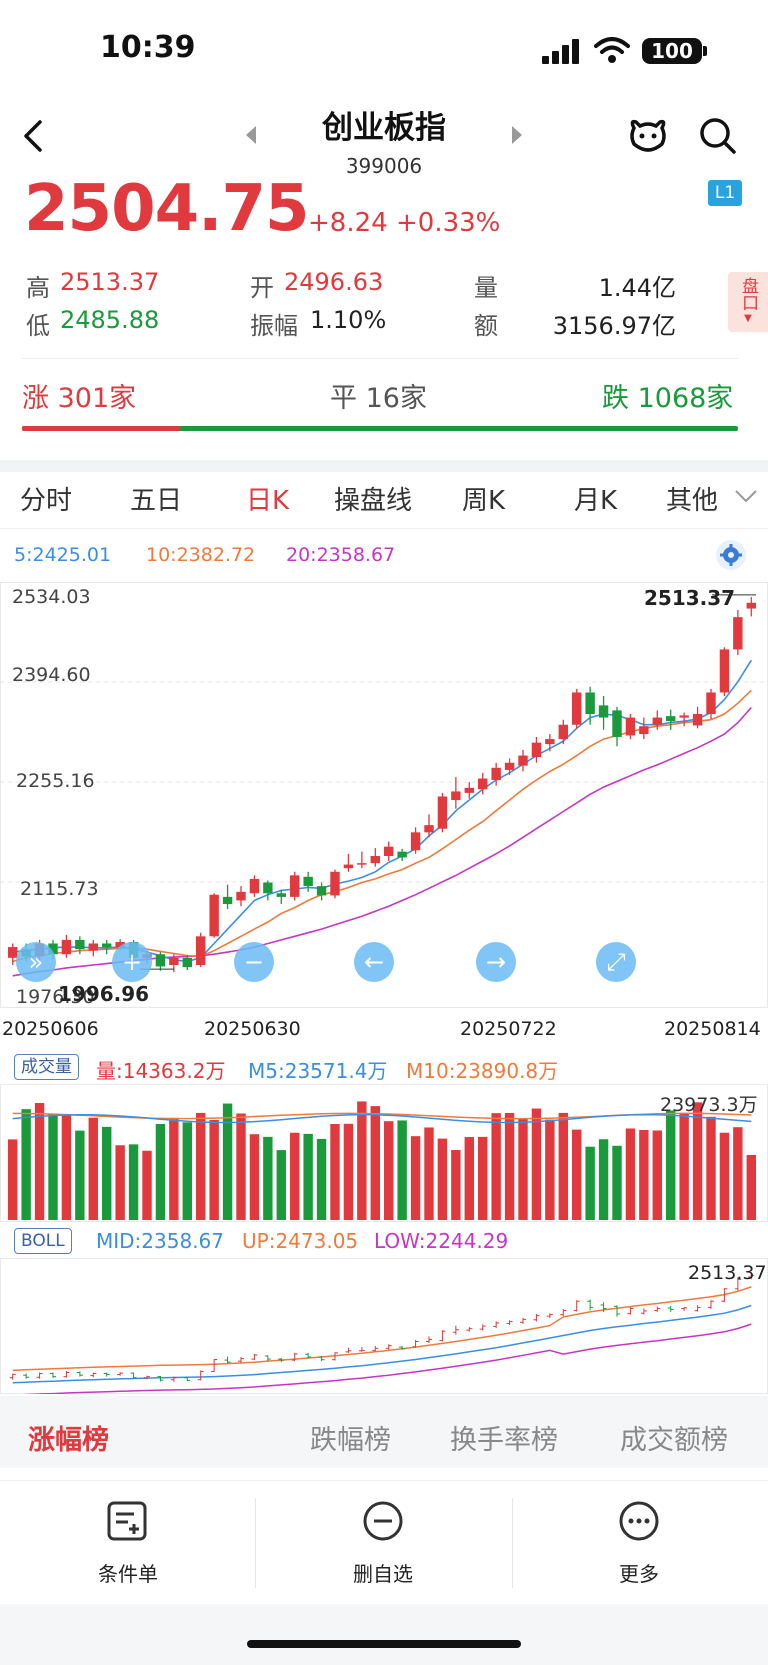 The width and height of the screenshot is (768, 1665). I want to click on tab-turnover-rate: 换手率榜, so click(504, 1440).